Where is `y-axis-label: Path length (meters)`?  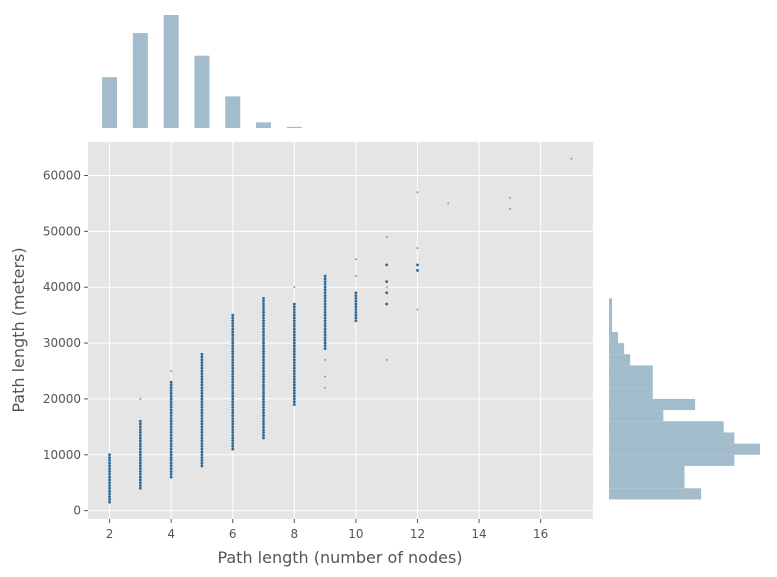
y-axis-label: Path length (meters) is located at coordinates (18, 329).